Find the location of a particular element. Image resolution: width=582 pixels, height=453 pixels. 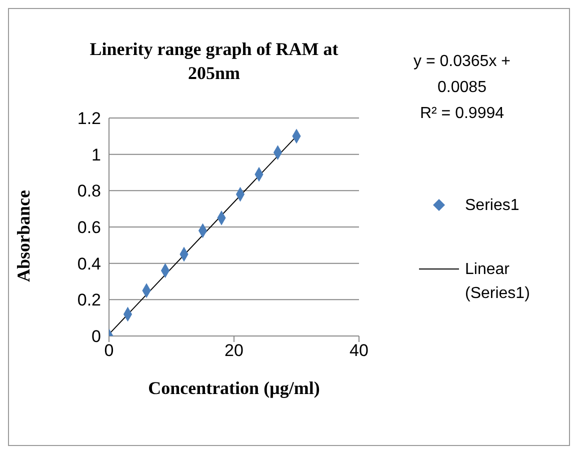

x-tick-label: 20 is located at coordinates (234, 350).